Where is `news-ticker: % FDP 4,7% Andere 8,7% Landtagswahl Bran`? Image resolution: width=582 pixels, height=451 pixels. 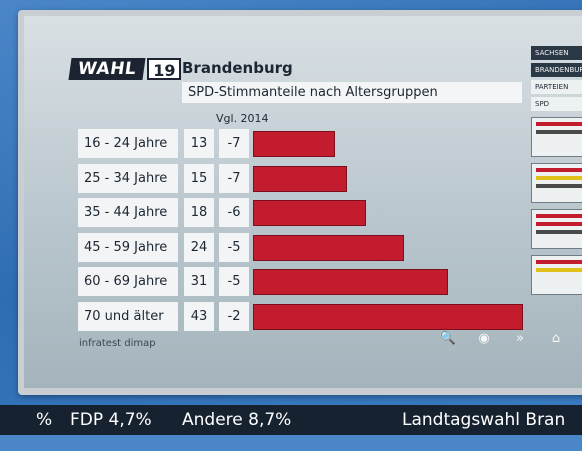
news-ticker: % FDP 4,7% Andere 8,7% Landtagswahl Bran is located at coordinates (291, 420).